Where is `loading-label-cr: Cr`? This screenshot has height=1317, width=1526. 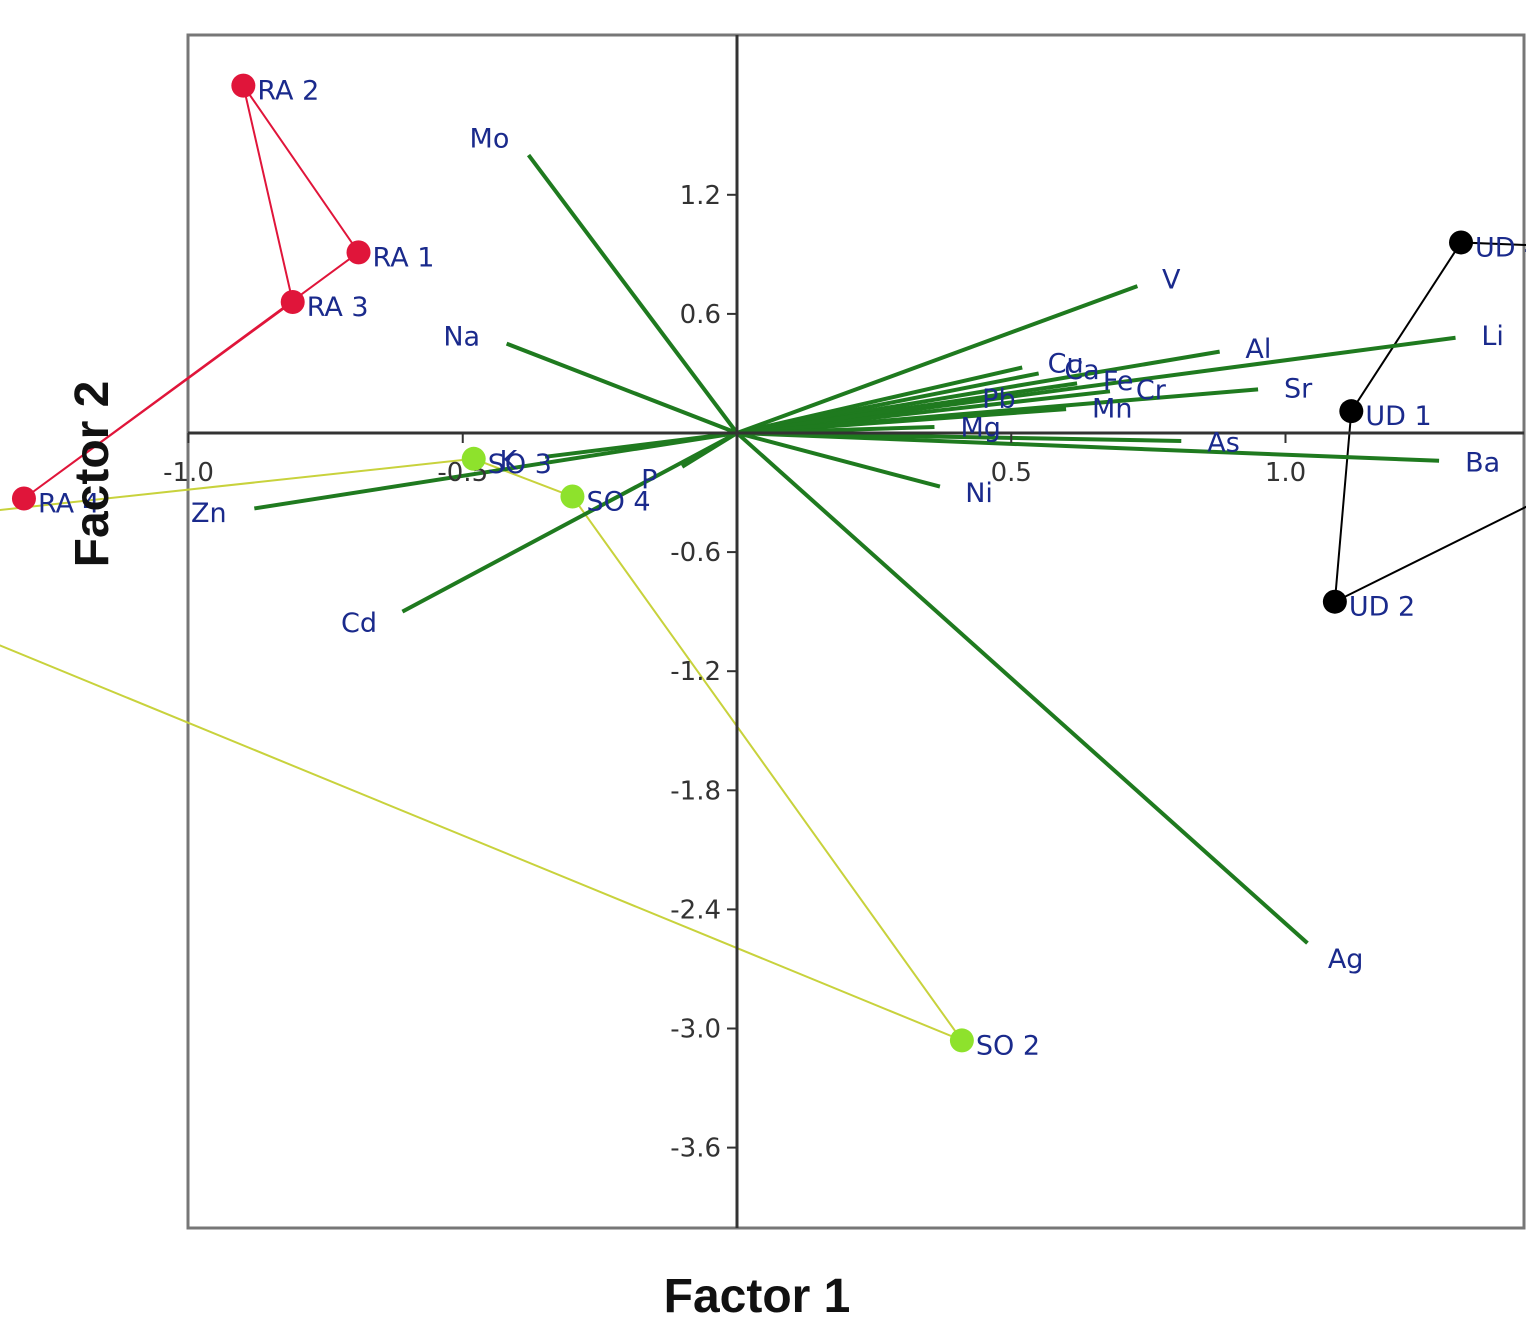 loading-label-cr: Cr is located at coordinates (1151, 390).